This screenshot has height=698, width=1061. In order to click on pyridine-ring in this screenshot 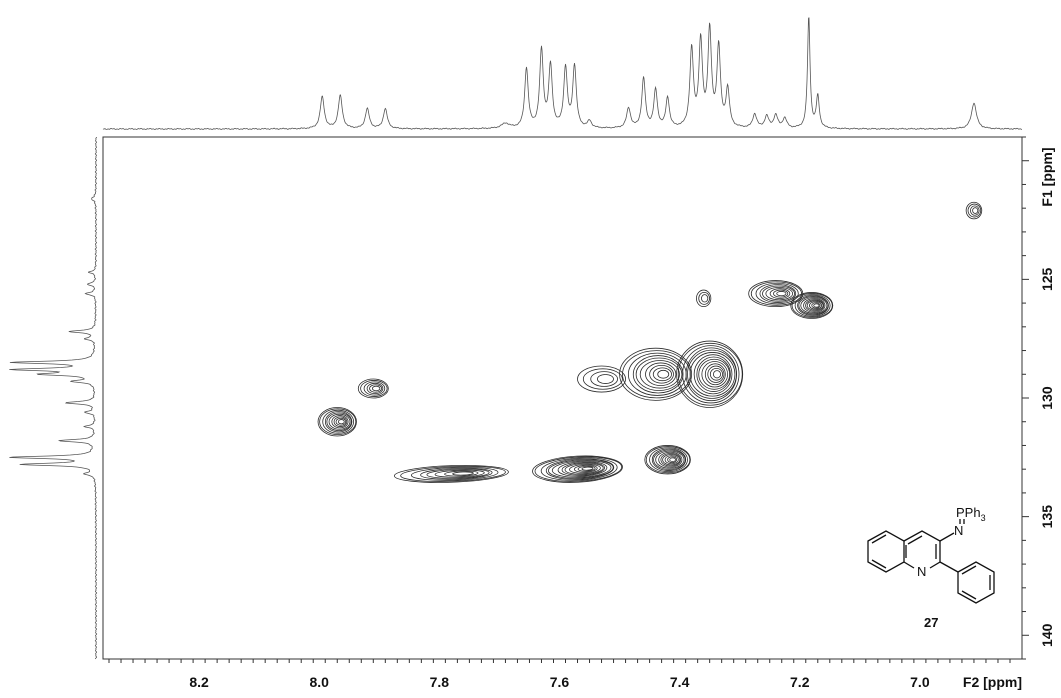, I will do `click(922, 549)`.